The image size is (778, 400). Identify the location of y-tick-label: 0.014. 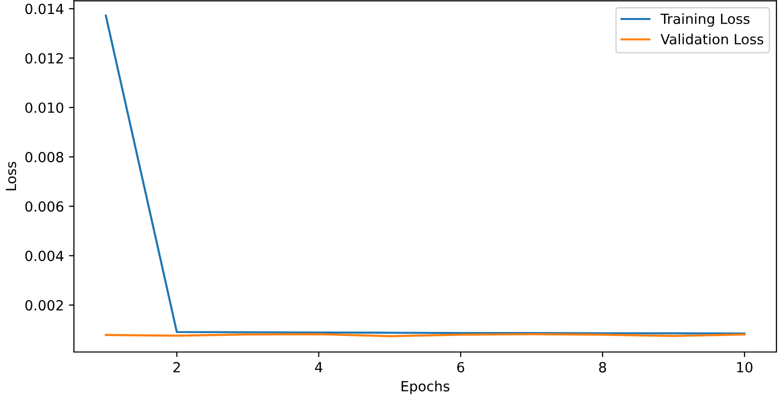
(44, 9).